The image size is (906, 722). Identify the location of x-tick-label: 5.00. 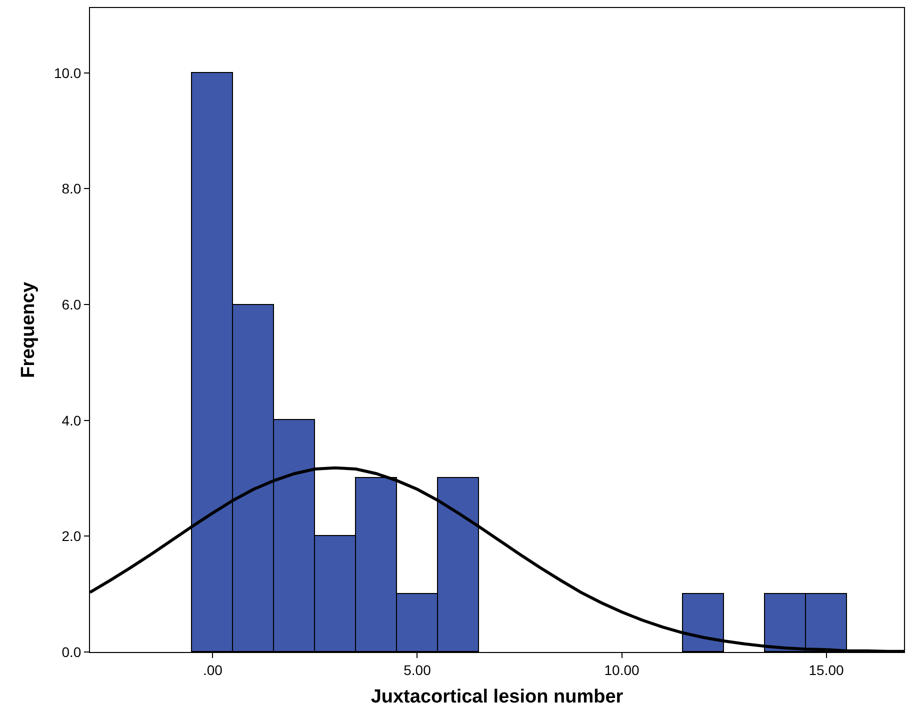
(418, 670).